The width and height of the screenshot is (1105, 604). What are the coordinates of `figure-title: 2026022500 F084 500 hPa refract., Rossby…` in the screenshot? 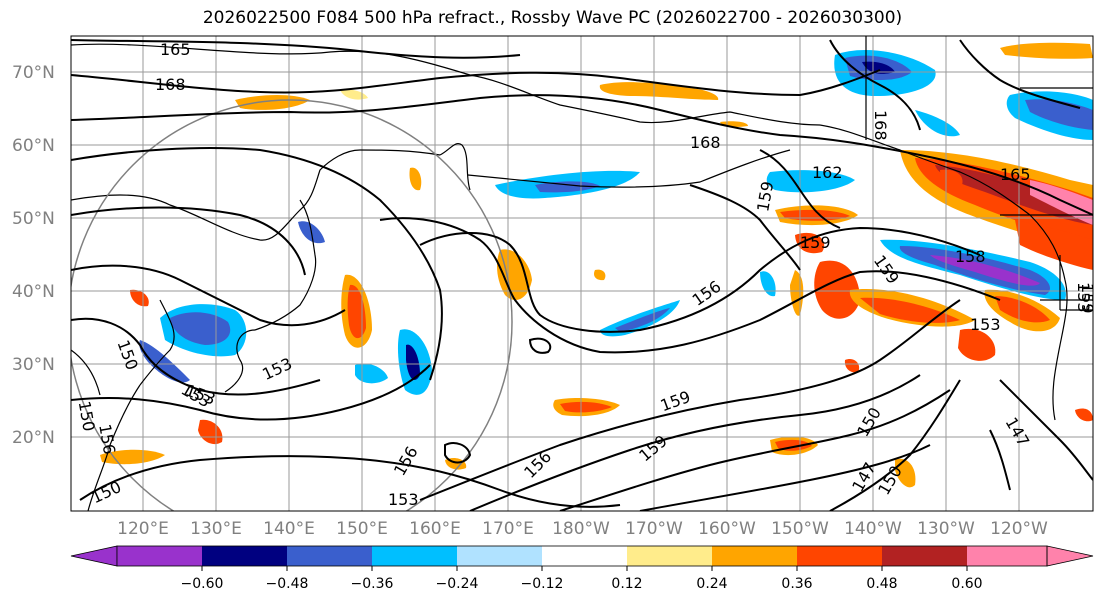 It's located at (552, 18).